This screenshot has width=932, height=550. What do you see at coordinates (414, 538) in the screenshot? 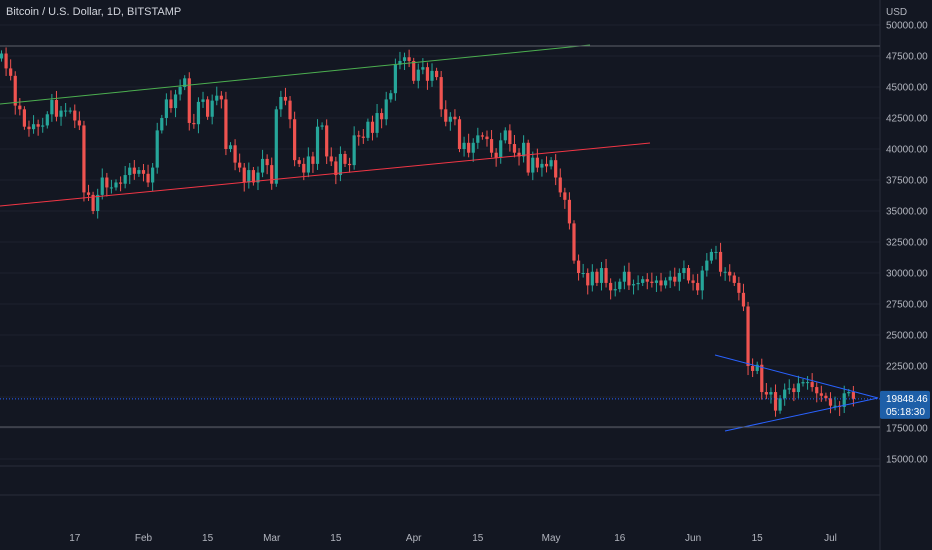
I see `x-tick-label: Apr` at bounding box center [414, 538].